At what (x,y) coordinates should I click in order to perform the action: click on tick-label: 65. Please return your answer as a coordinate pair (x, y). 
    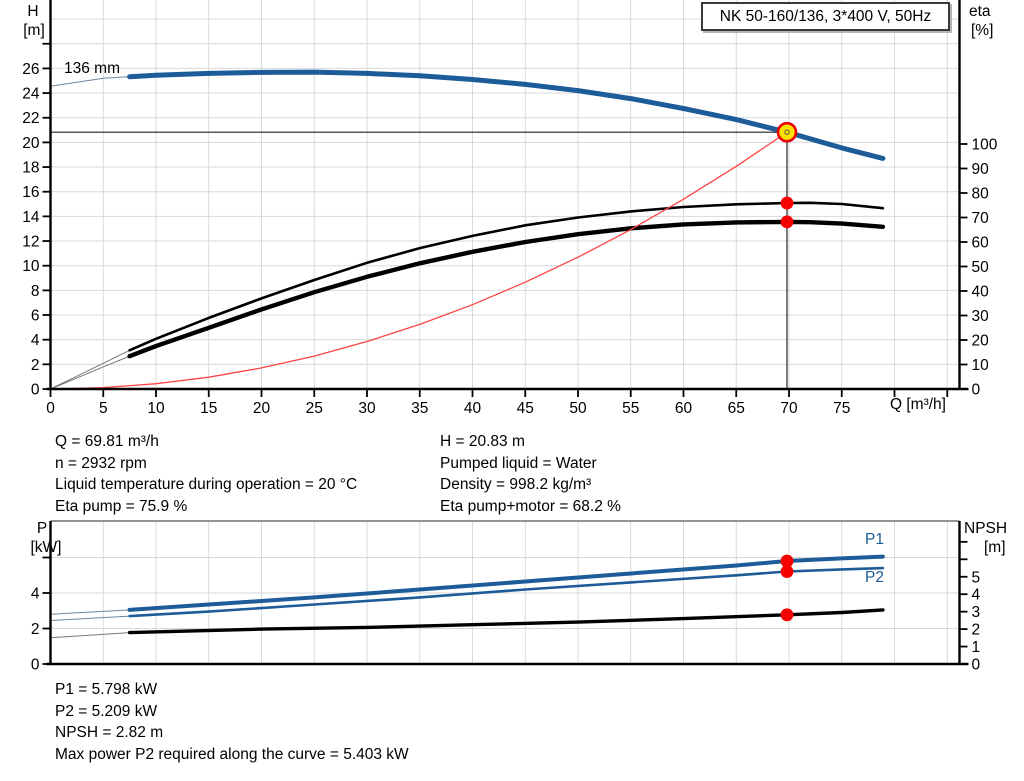
    Looking at the image, I should click on (736, 408).